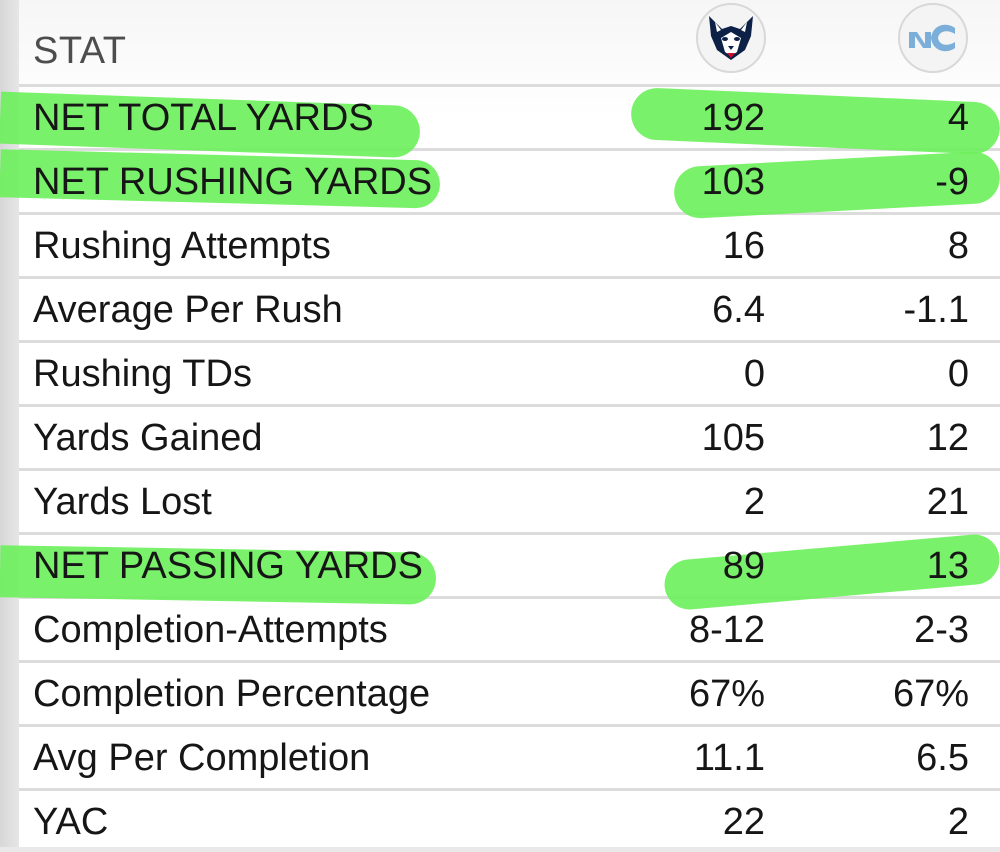 The height and width of the screenshot is (852, 1000). Describe the element at coordinates (933, 38) in the screenshot. I see `unc-tar-heels-icon` at that location.